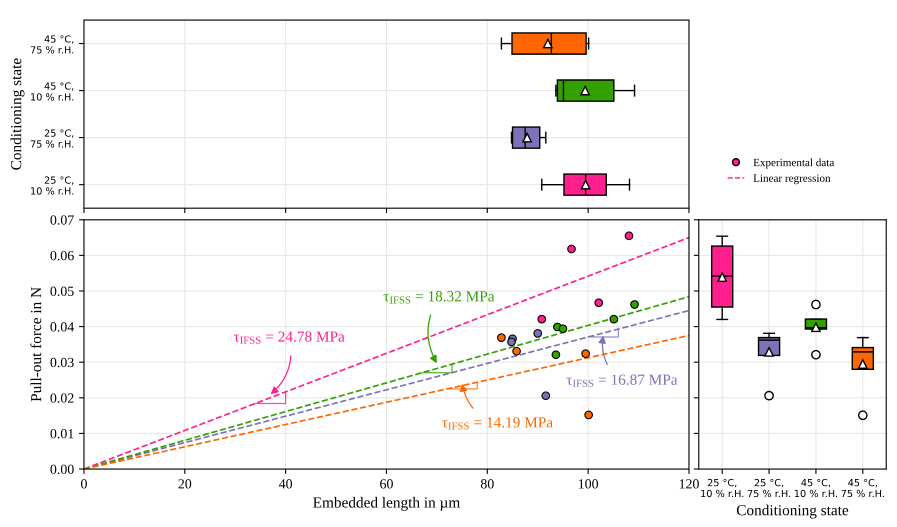  Describe the element at coordinates (285, 484) in the screenshot. I see `x-tick-label: 40` at that location.